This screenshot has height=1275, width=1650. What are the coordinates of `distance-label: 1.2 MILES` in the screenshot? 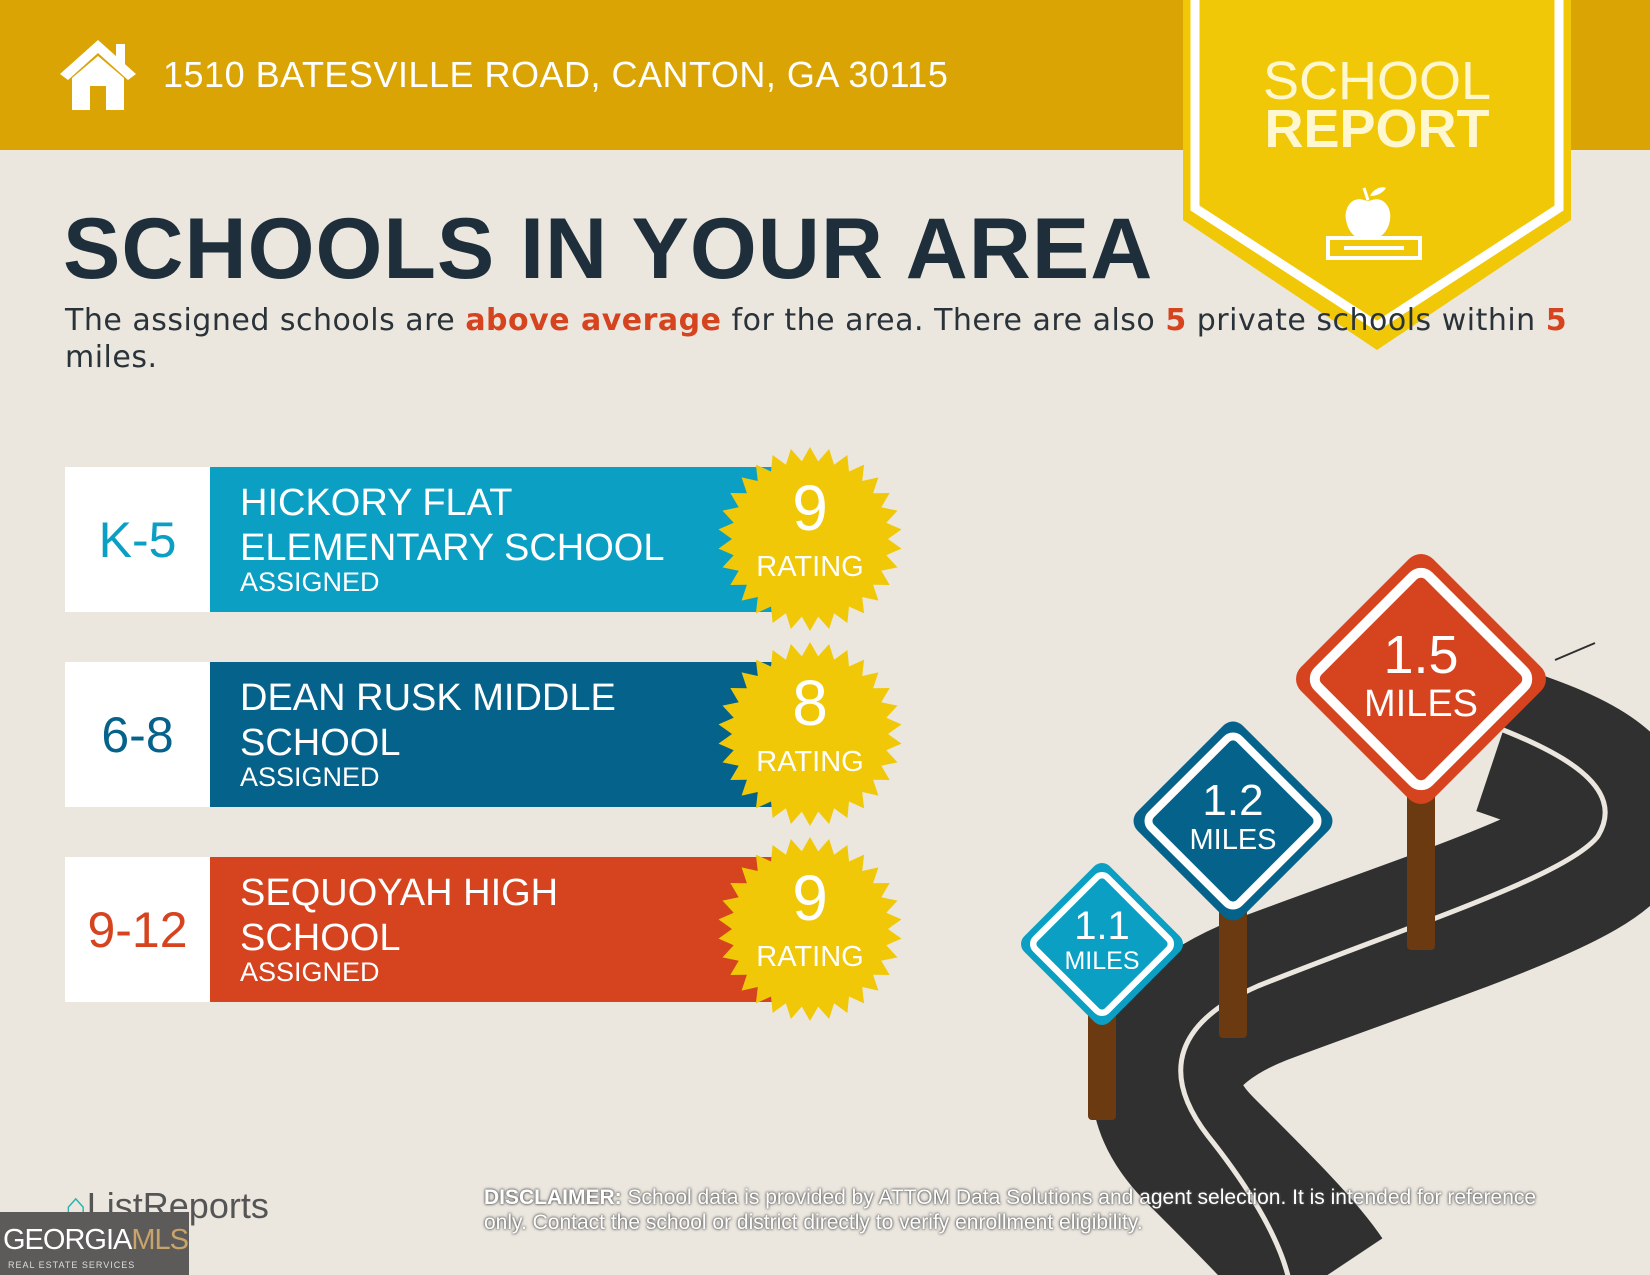 It's located at (1233, 818).